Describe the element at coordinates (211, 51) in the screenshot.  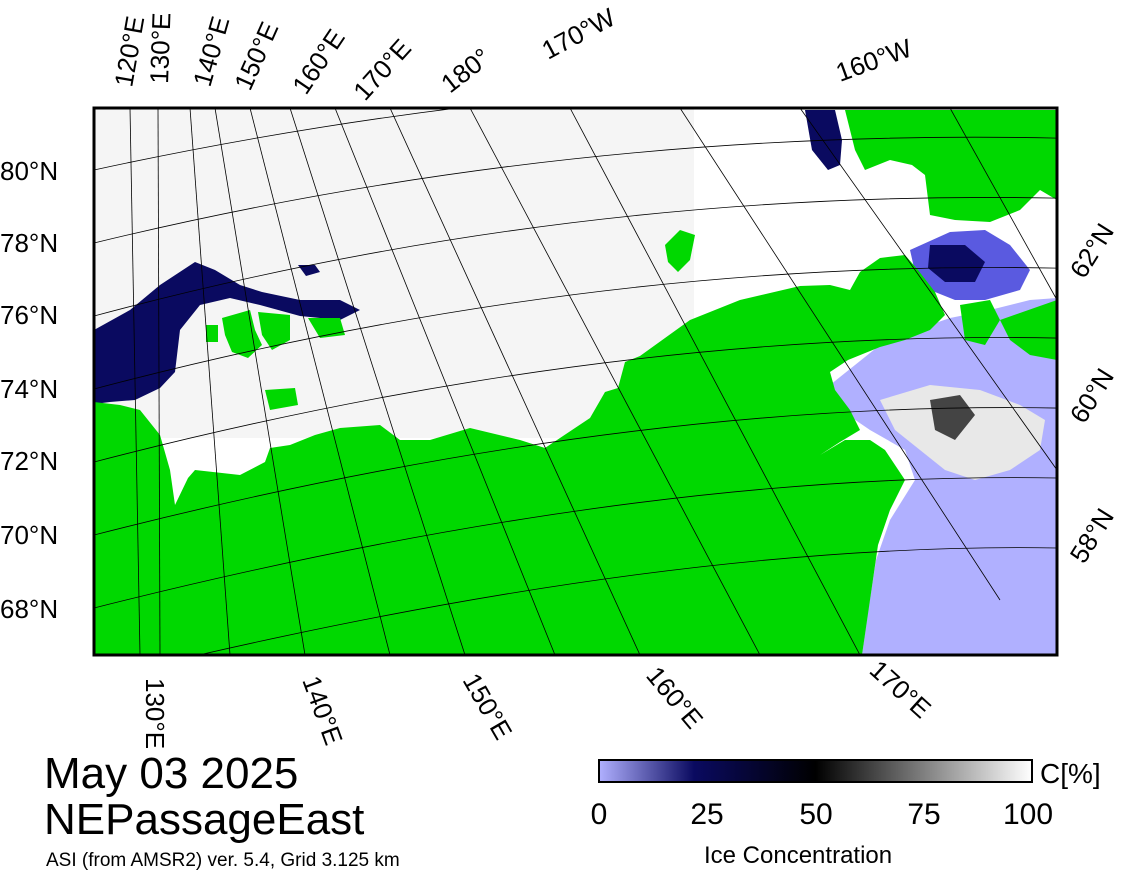
I see `lon-label-top-140e: 140°E` at that location.